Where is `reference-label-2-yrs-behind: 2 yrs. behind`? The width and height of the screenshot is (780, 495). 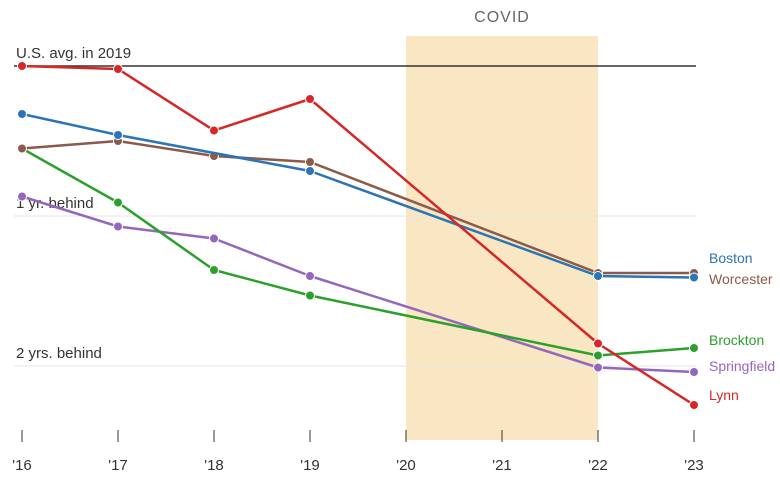
reference-label-2-yrs-behind: 2 yrs. behind is located at coordinates (59, 353).